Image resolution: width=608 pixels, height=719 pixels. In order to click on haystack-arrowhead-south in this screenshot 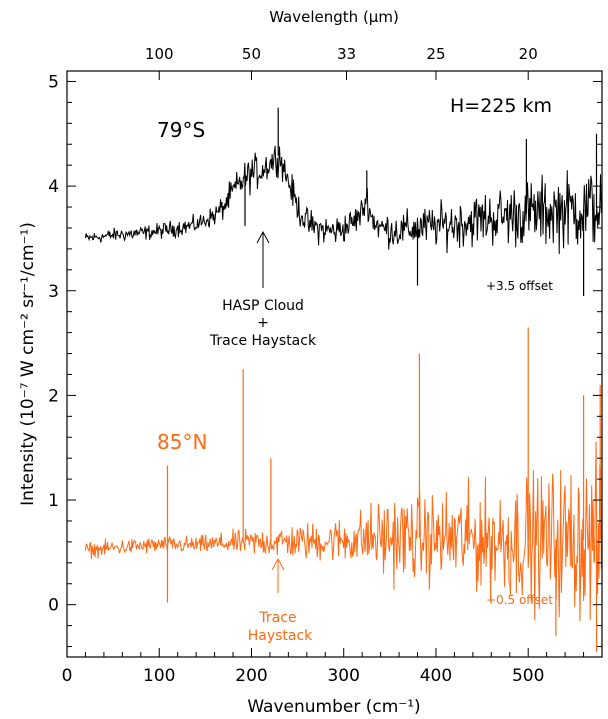, I will do `click(263, 237)`.